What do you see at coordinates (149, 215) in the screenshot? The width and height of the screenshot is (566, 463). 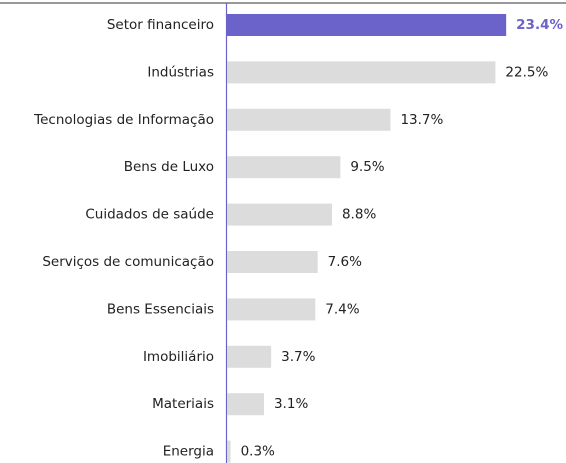 I see `category-label: Cuidados de saúde` at bounding box center [149, 215].